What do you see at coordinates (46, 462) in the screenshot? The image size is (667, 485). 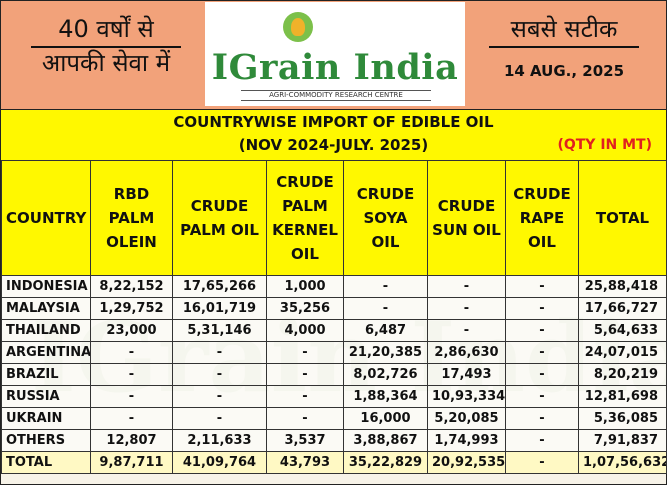 I see `country-cell: TOTAL` at bounding box center [46, 462].